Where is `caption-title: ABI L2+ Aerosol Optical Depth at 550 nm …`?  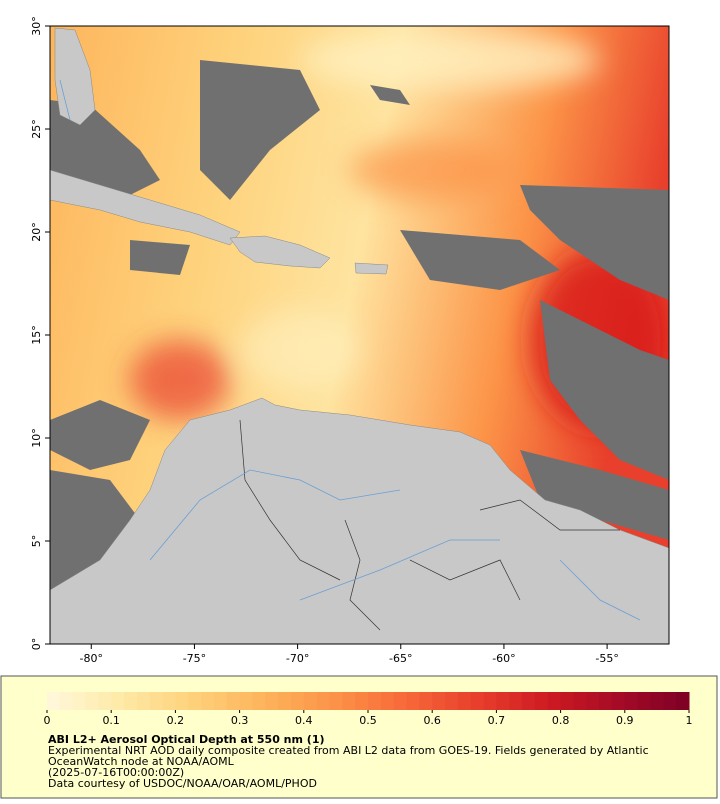
caption-title: ABI L2+ Aerosol Optical Depth at 550 nm … is located at coordinates (186, 739).